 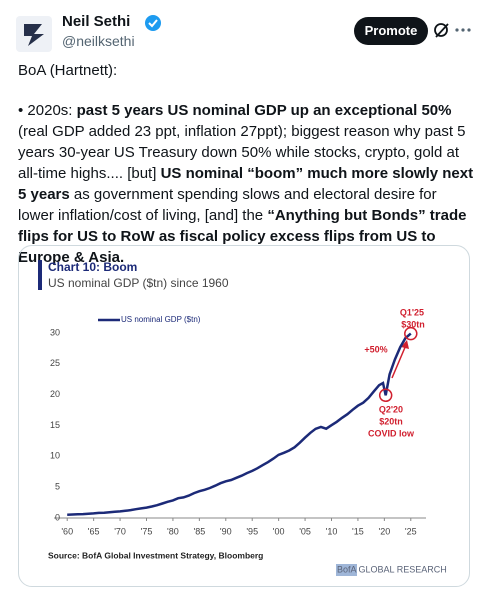 What do you see at coordinates (153, 23) in the screenshot?
I see `verified-badge` at bounding box center [153, 23].